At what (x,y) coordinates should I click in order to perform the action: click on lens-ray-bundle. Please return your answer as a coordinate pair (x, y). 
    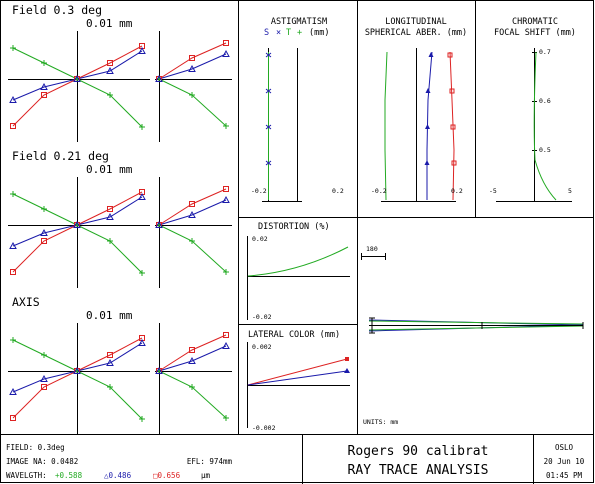
    Looking at the image, I should click on (476, 325).